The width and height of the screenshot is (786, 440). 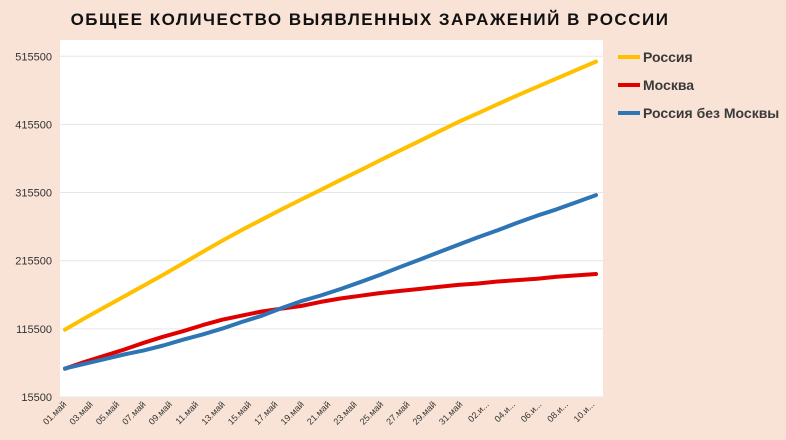 I want to click on y-tick-label: 415500, so click(x=33, y=125).